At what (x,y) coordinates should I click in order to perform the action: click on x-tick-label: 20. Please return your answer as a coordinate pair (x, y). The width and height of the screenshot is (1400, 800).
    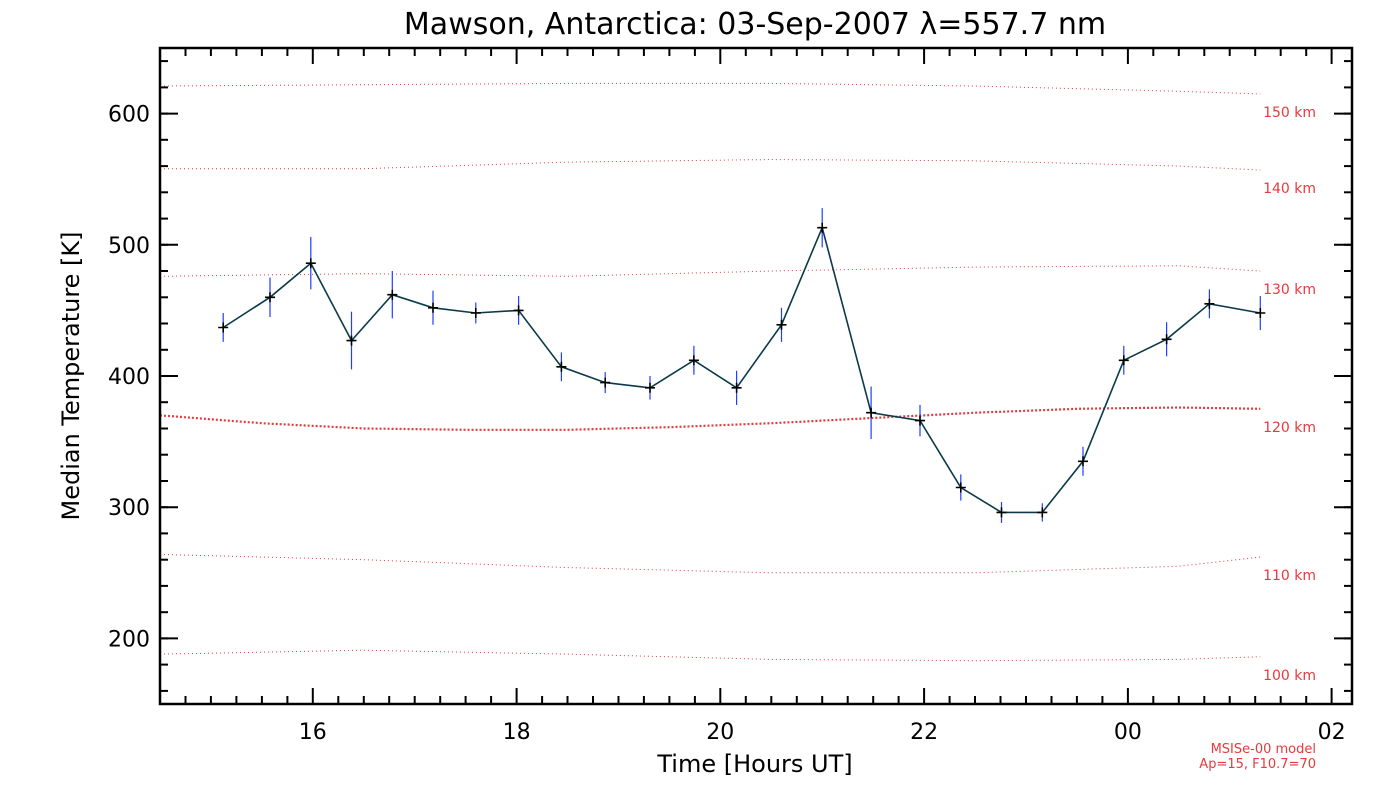
    Looking at the image, I should click on (720, 732).